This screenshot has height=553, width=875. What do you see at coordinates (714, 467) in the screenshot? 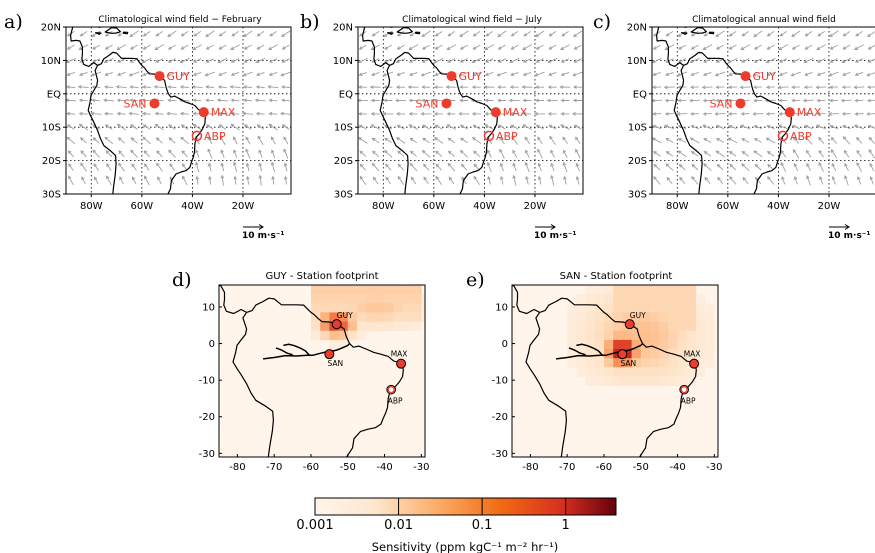
I see `panel-e-x-tick-label: -30` at bounding box center [714, 467].